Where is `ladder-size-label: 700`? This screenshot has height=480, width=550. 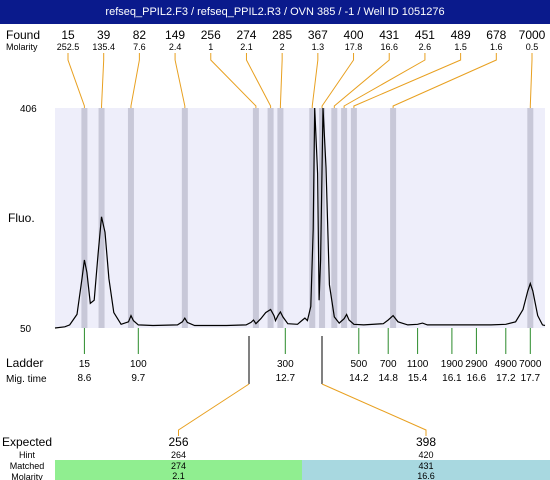 ladder-size-label: 700 is located at coordinates (388, 364).